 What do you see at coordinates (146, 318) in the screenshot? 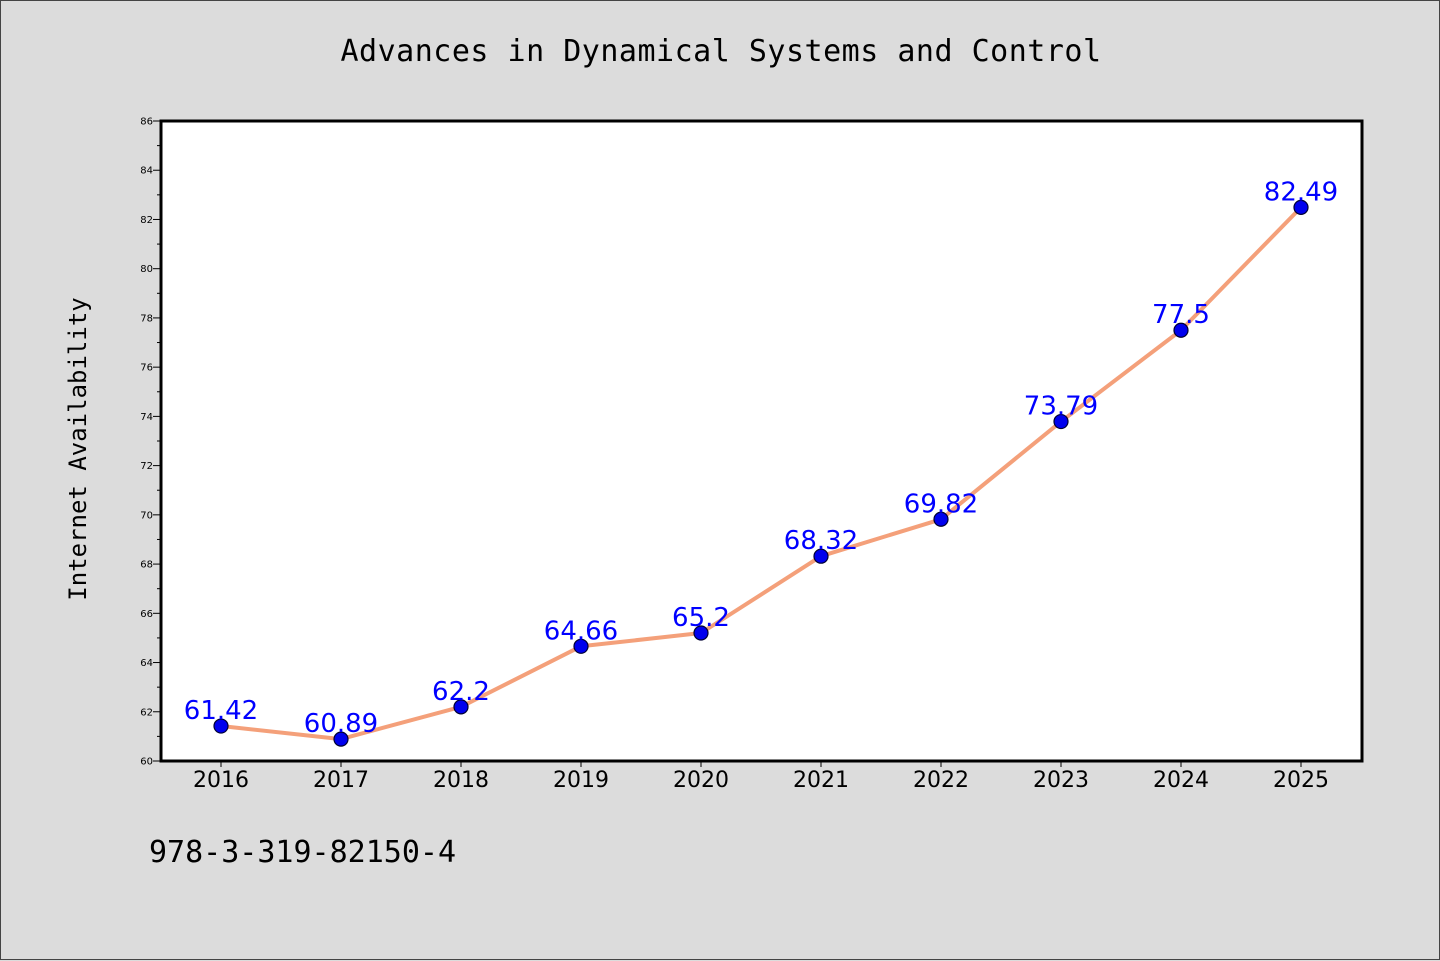
I see `y-tick-label: 78` at bounding box center [146, 318].